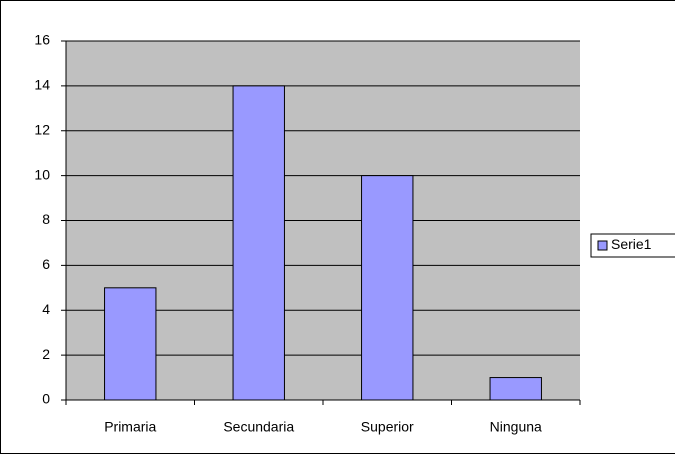 The height and width of the screenshot is (455, 675). I want to click on y-tick-label: 16, so click(42, 40).